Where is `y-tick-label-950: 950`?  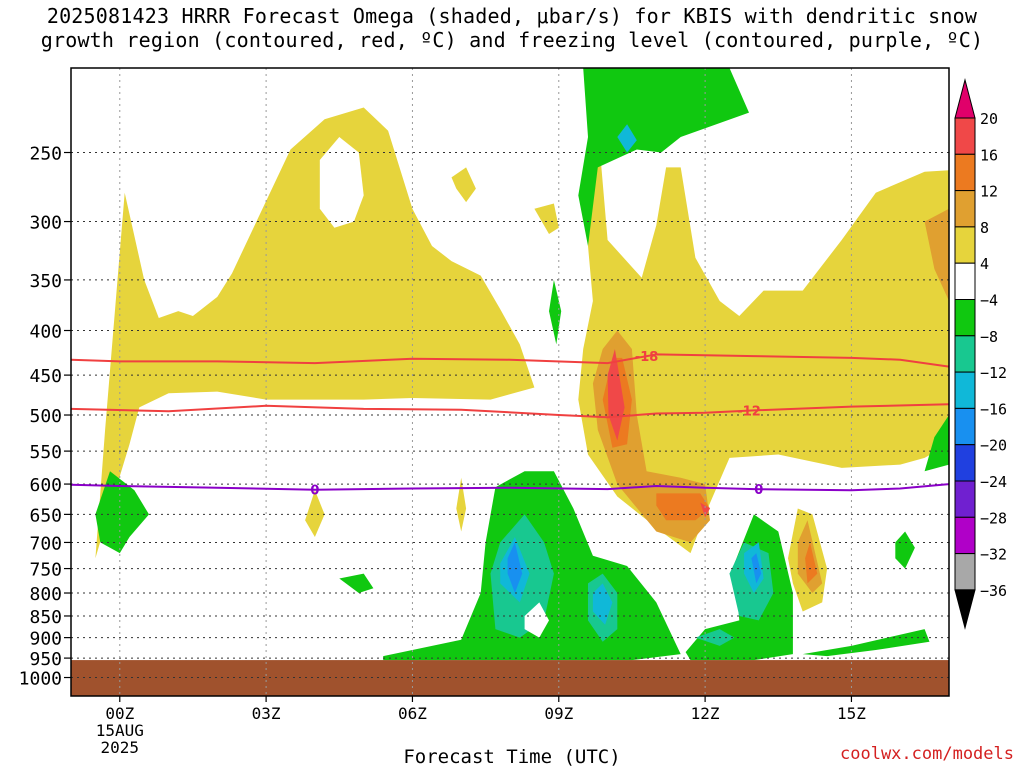
y-tick-label-950: 950 is located at coordinates (45, 659).